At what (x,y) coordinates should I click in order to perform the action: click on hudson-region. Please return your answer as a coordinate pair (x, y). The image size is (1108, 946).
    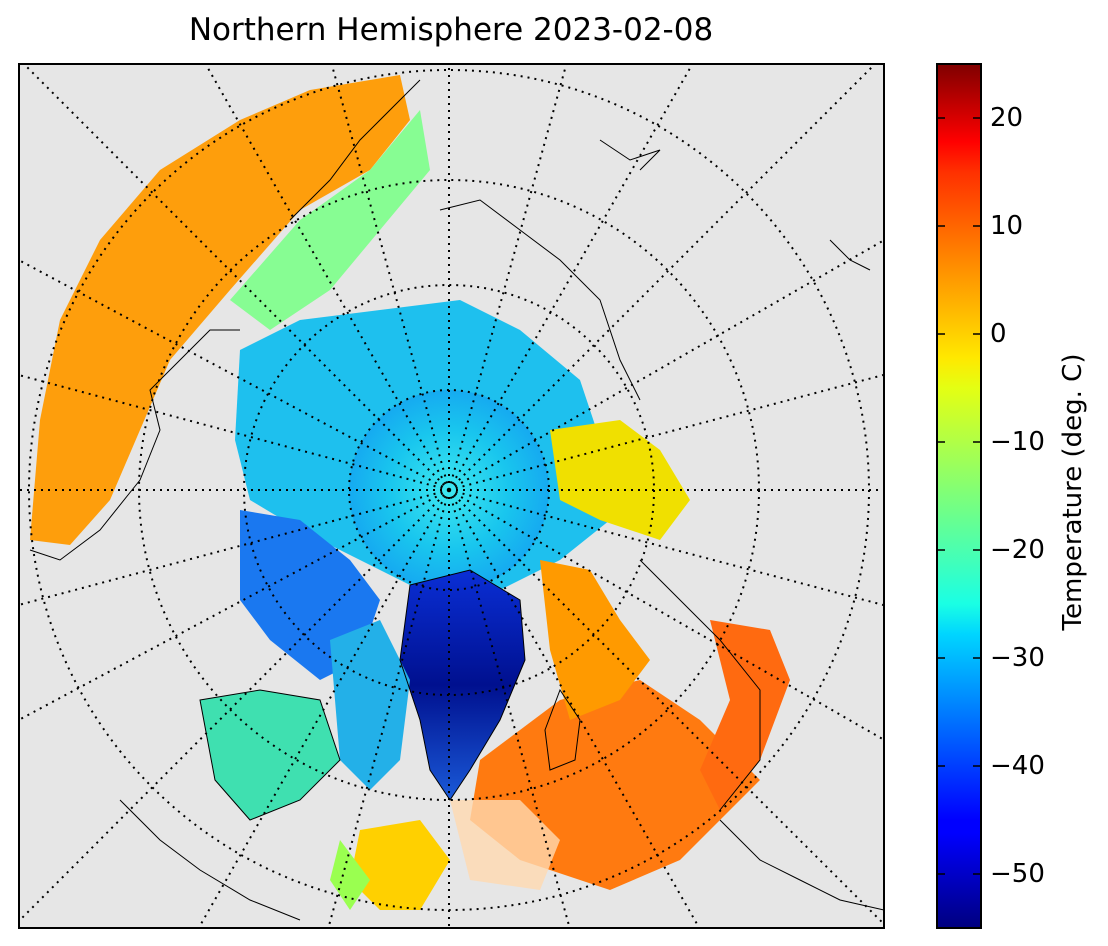
    Looking at the image, I should click on (270, 755).